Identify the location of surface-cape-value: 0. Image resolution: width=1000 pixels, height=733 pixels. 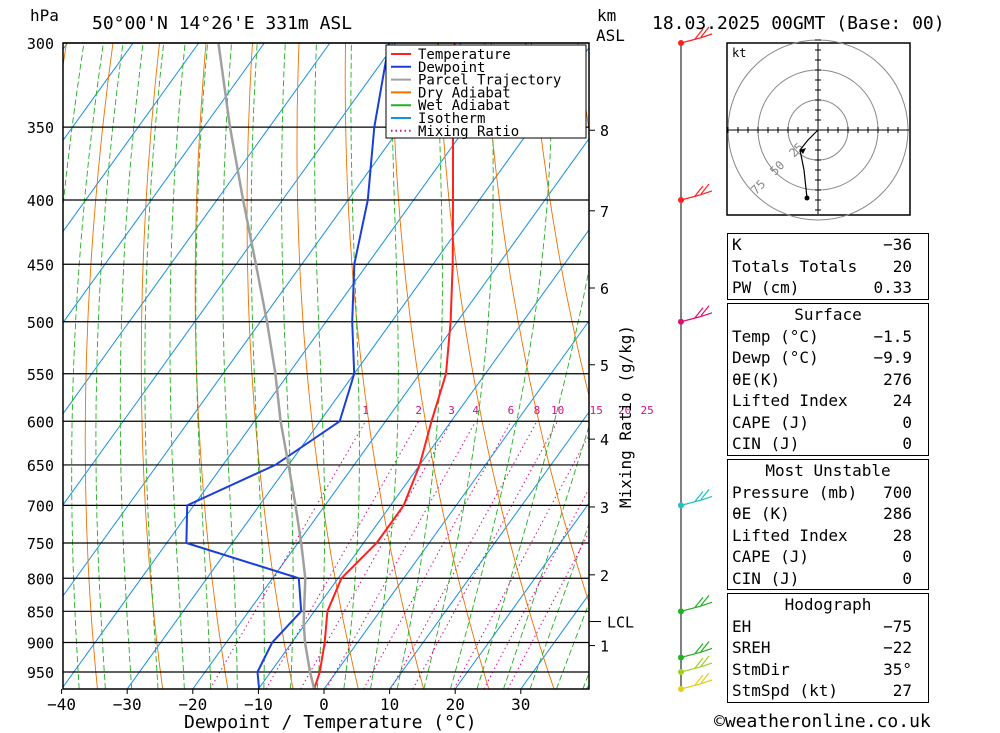
(907, 422).